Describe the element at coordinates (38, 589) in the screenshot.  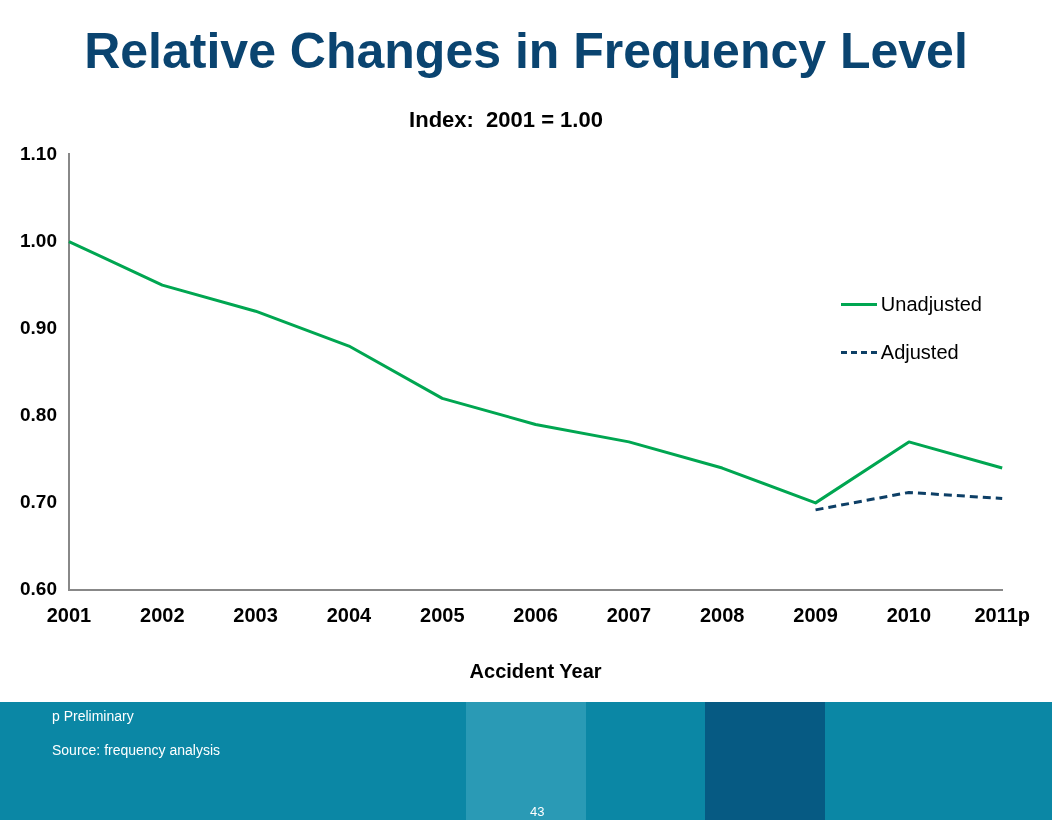
I see `y-tick-label: 0.60` at that location.